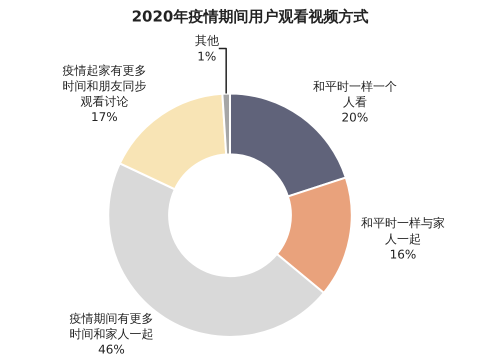 Image resolution: width=500 pixels, height=362 pixels. Describe the element at coordinates (104, 86) in the screenshot. I see `slice-label: 疫情起家有更多时间和朋友同步观看讨论` at that location.